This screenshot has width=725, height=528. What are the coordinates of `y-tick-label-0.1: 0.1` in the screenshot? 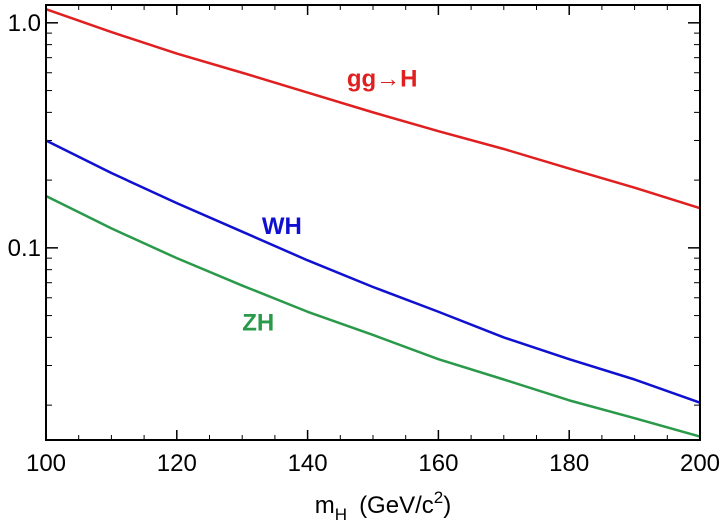 It's located at (24, 248).